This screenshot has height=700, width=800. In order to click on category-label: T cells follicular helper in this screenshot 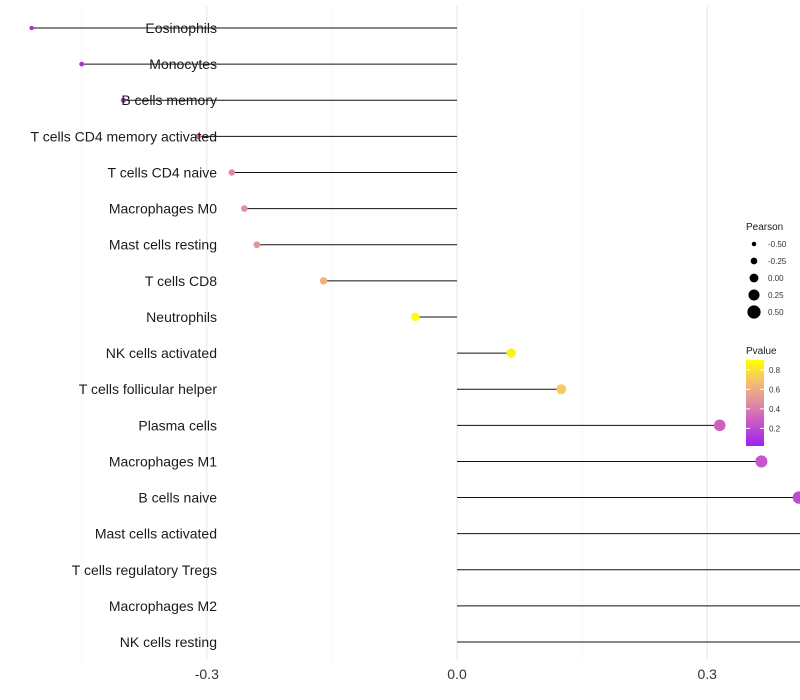, I will do `click(148, 389)`.